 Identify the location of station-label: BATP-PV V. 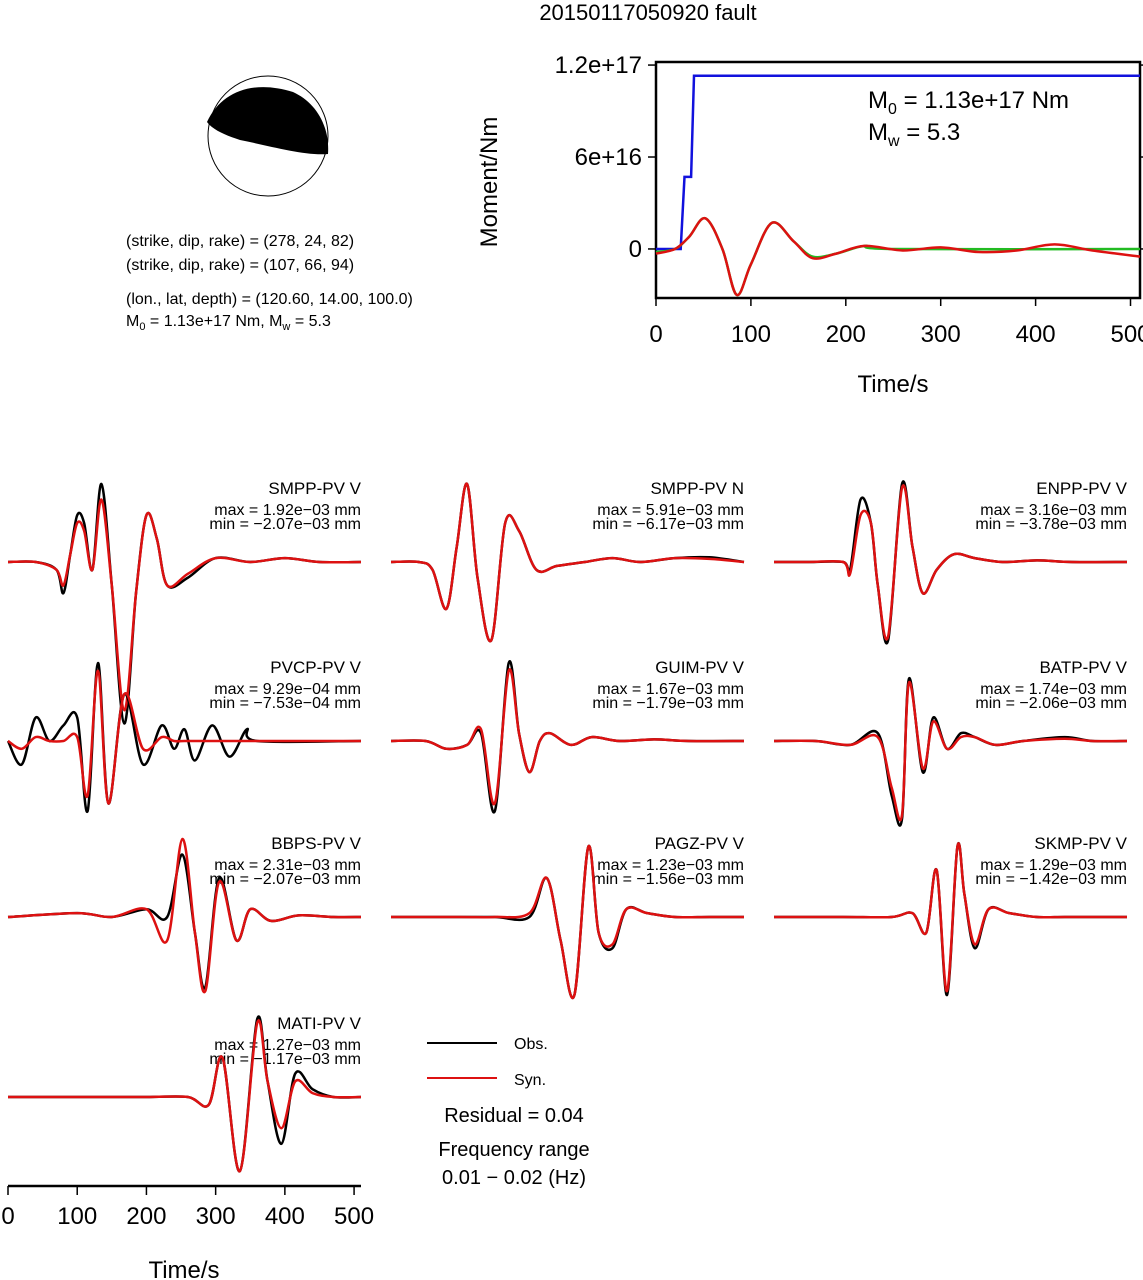
(1083, 667).